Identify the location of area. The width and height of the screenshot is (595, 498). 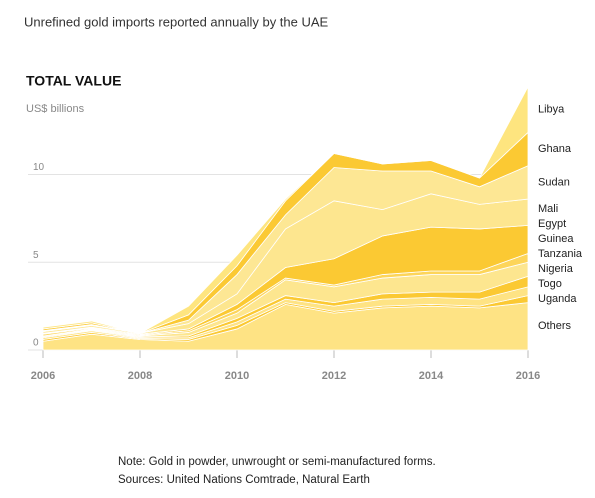
(285, 326).